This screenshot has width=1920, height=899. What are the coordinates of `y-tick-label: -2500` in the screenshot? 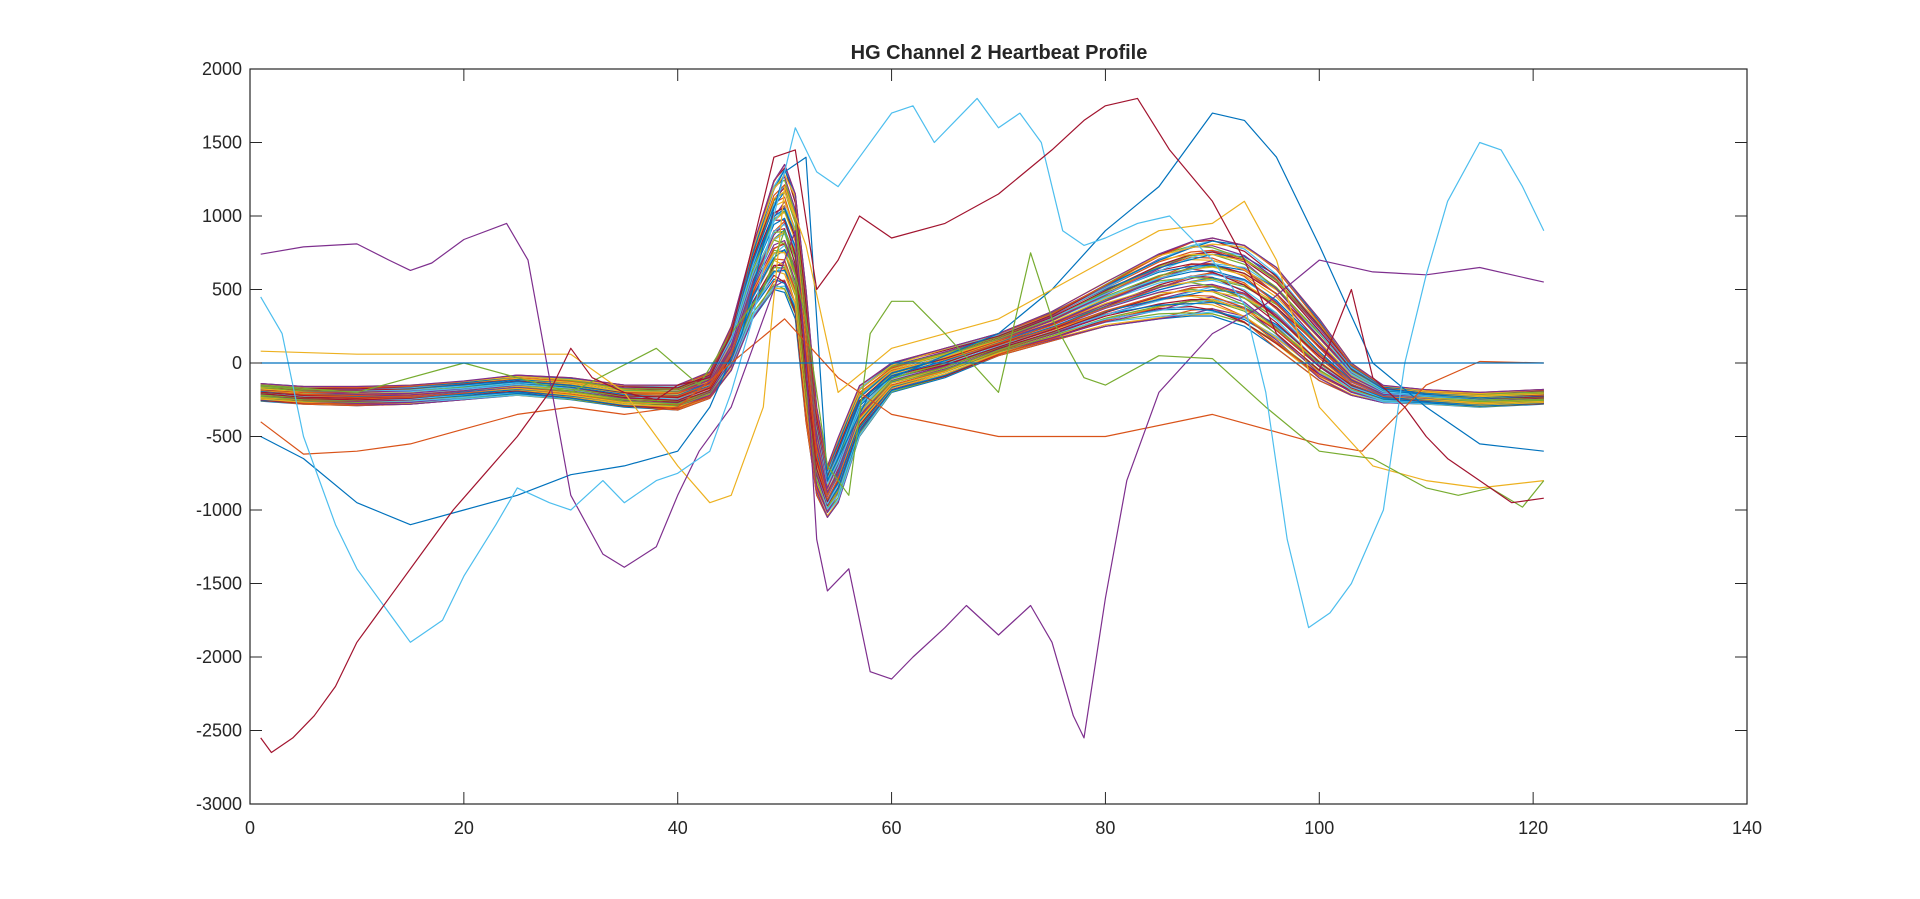 It's located at (219, 731).